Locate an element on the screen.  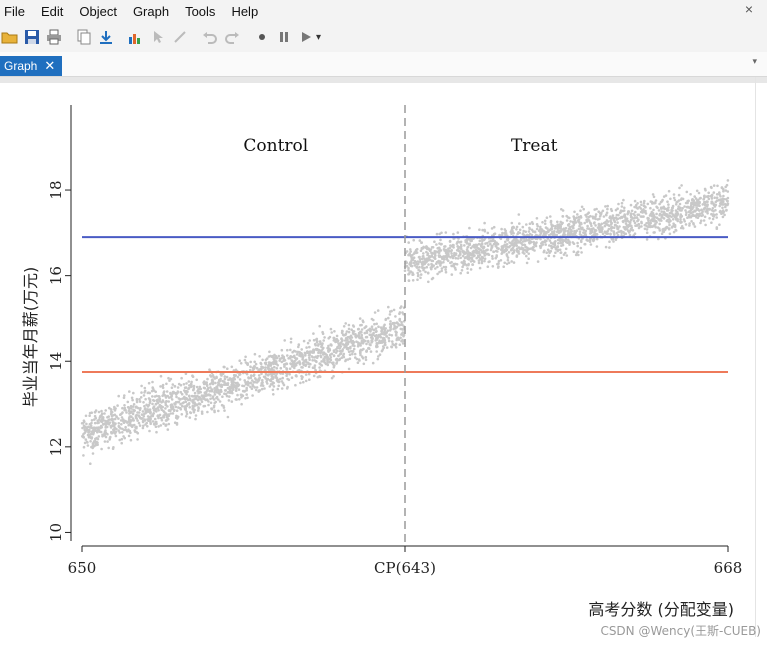
record-icon is located at coordinates (262, 37).